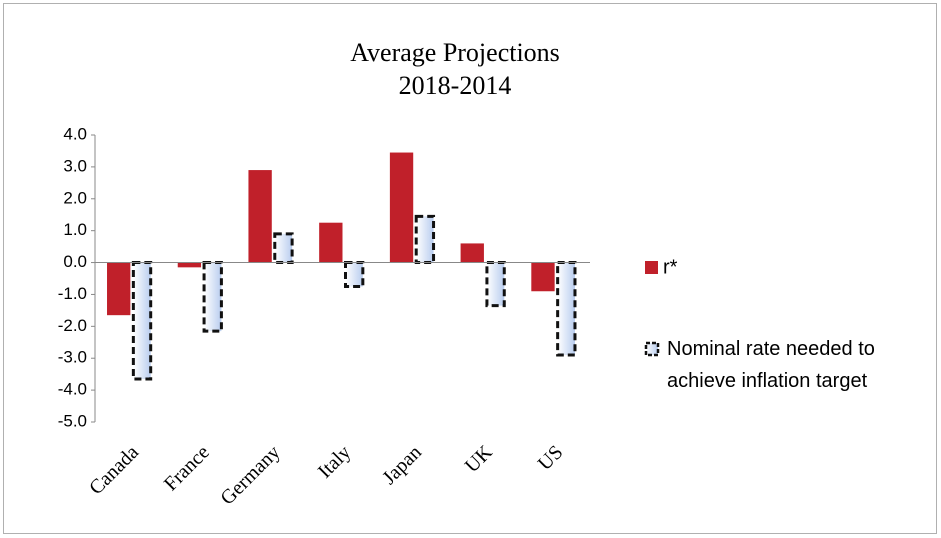  I want to click on legend-label-line: achieve inflation target, so click(767, 381).